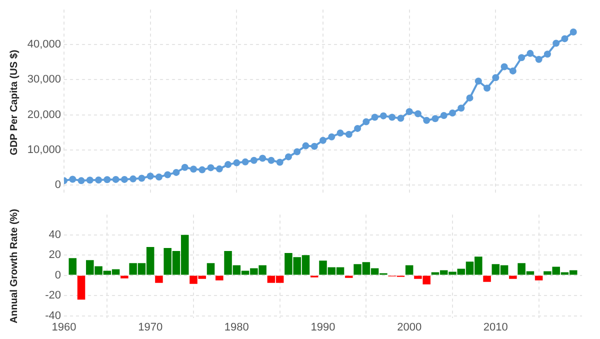 This screenshot has width=600, height=339. I want to click on x-tick-label: 2010, so click(495, 327).